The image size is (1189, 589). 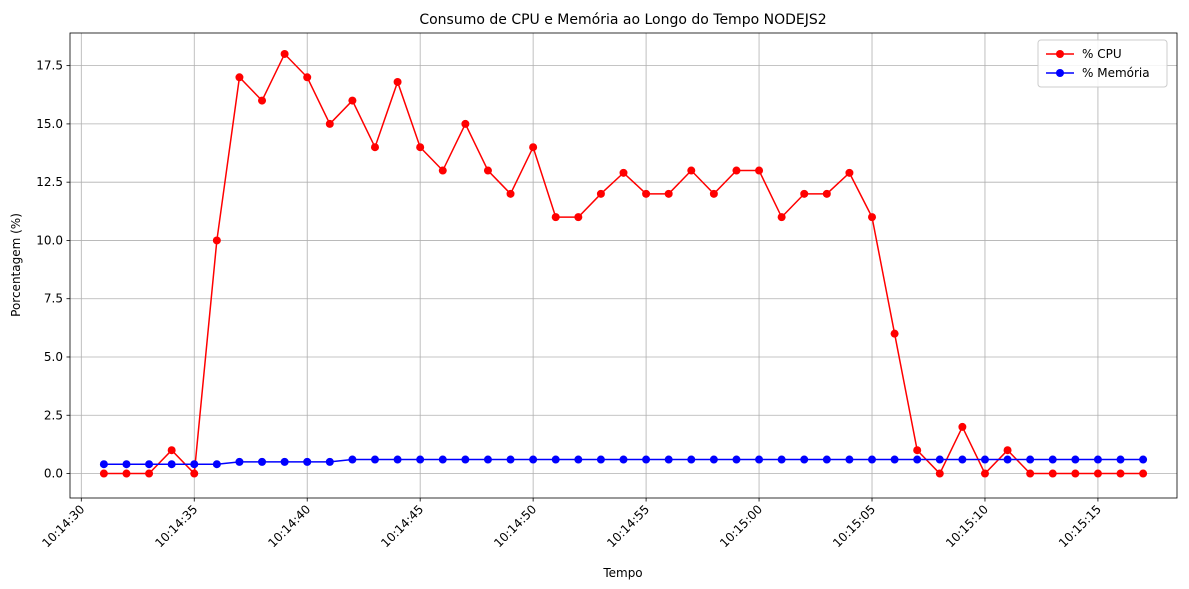 What do you see at coordinates (854, 526) in the screenshot?
I see `x-tick-label: 10:15:05` at bounding box center [854, 526].